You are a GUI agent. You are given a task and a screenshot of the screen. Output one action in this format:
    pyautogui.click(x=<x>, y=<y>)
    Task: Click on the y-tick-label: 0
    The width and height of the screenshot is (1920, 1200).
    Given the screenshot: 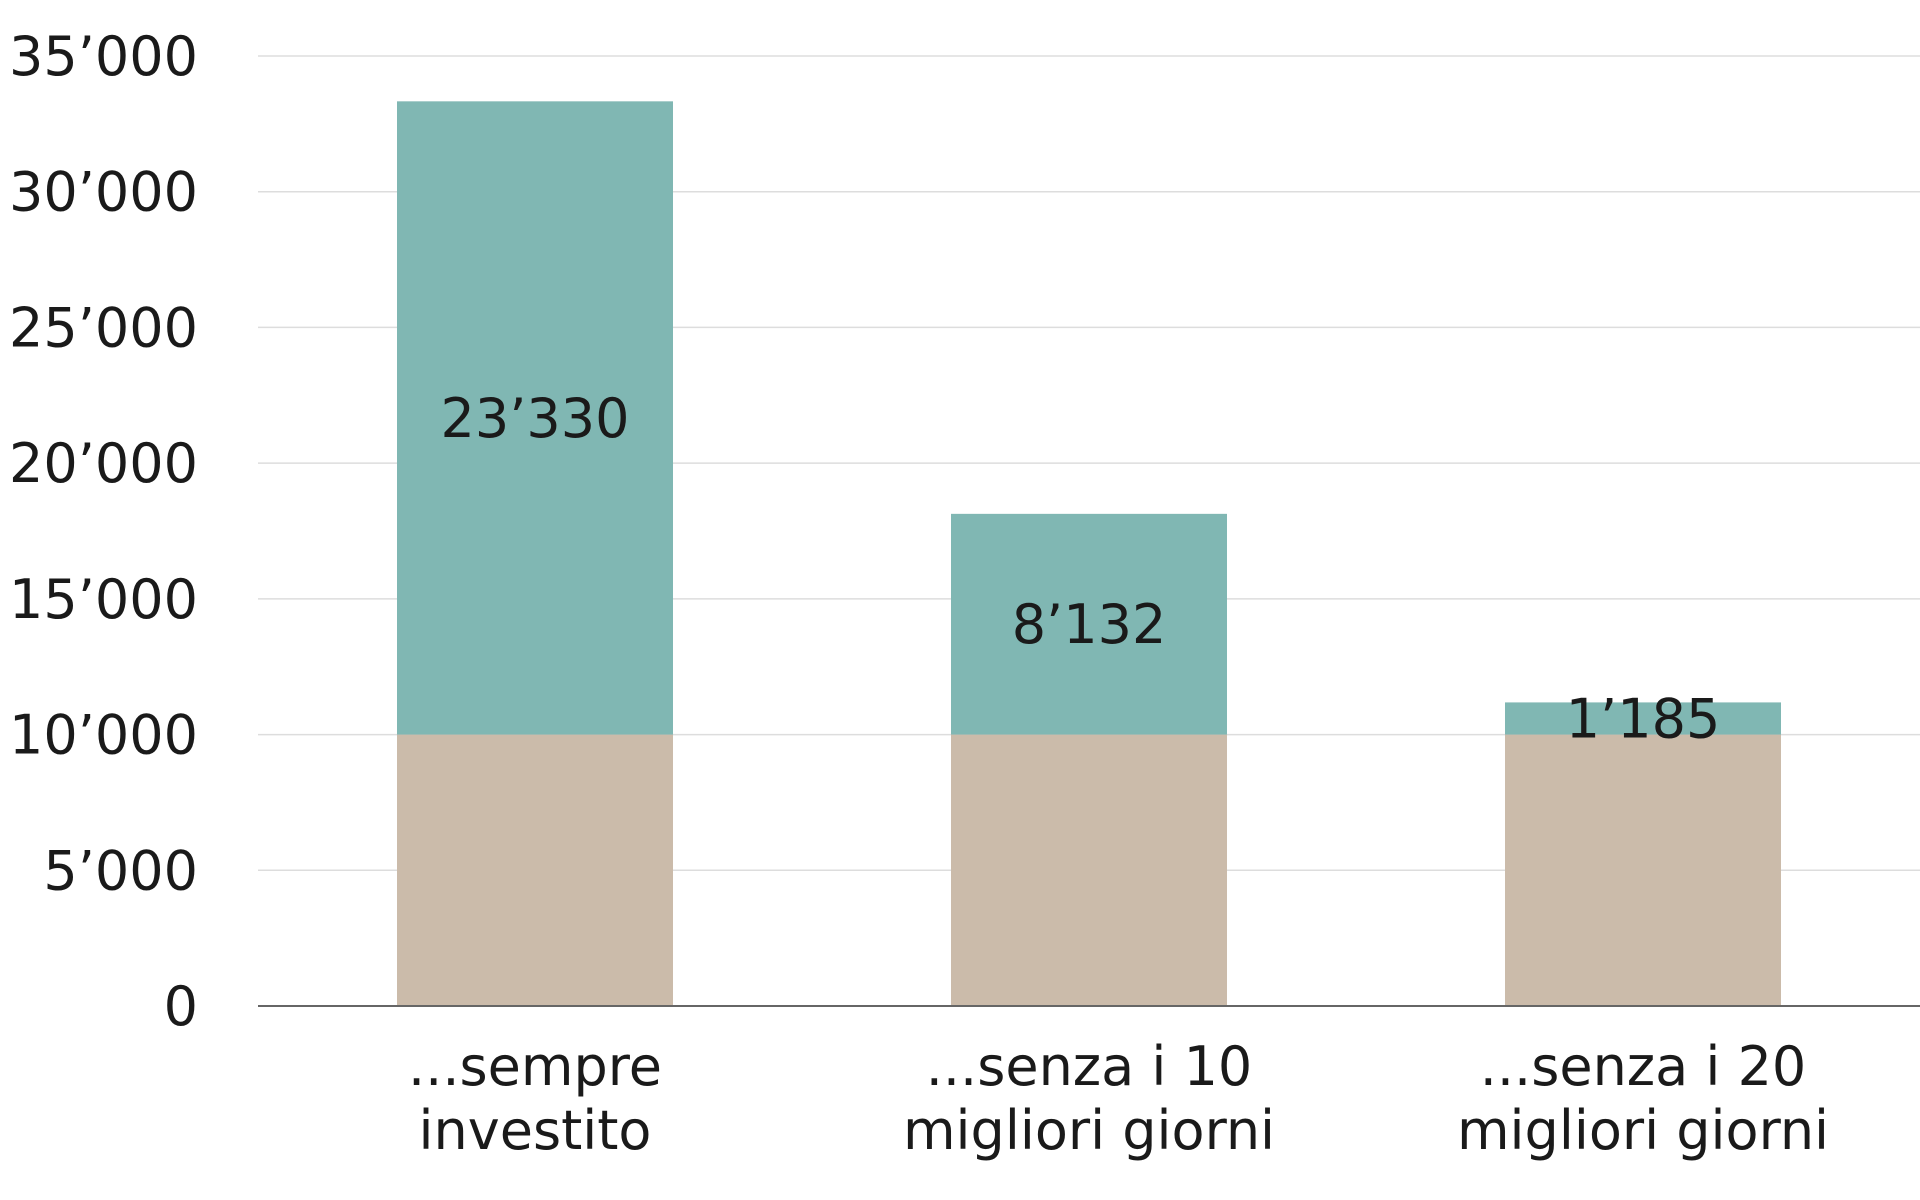 What is the action you would take?
    pyautogui.click(x=181, y=1006)
    